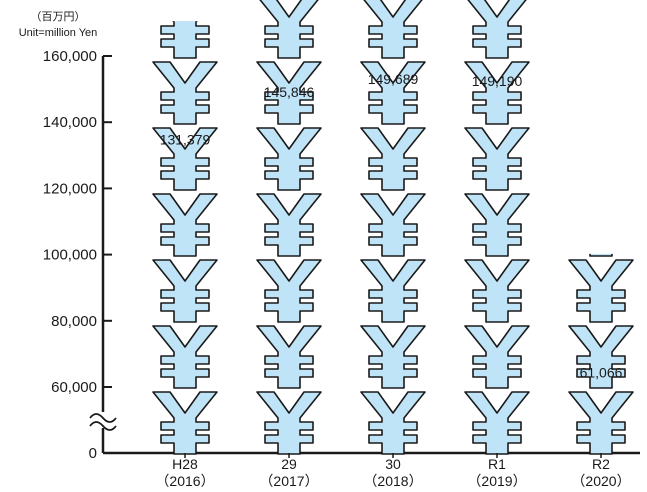 The image size is (647, 492). Describe the element at coordinates (184, 481) in the screenshot. I see `x-tick-sublabel: （2016）` at that location.